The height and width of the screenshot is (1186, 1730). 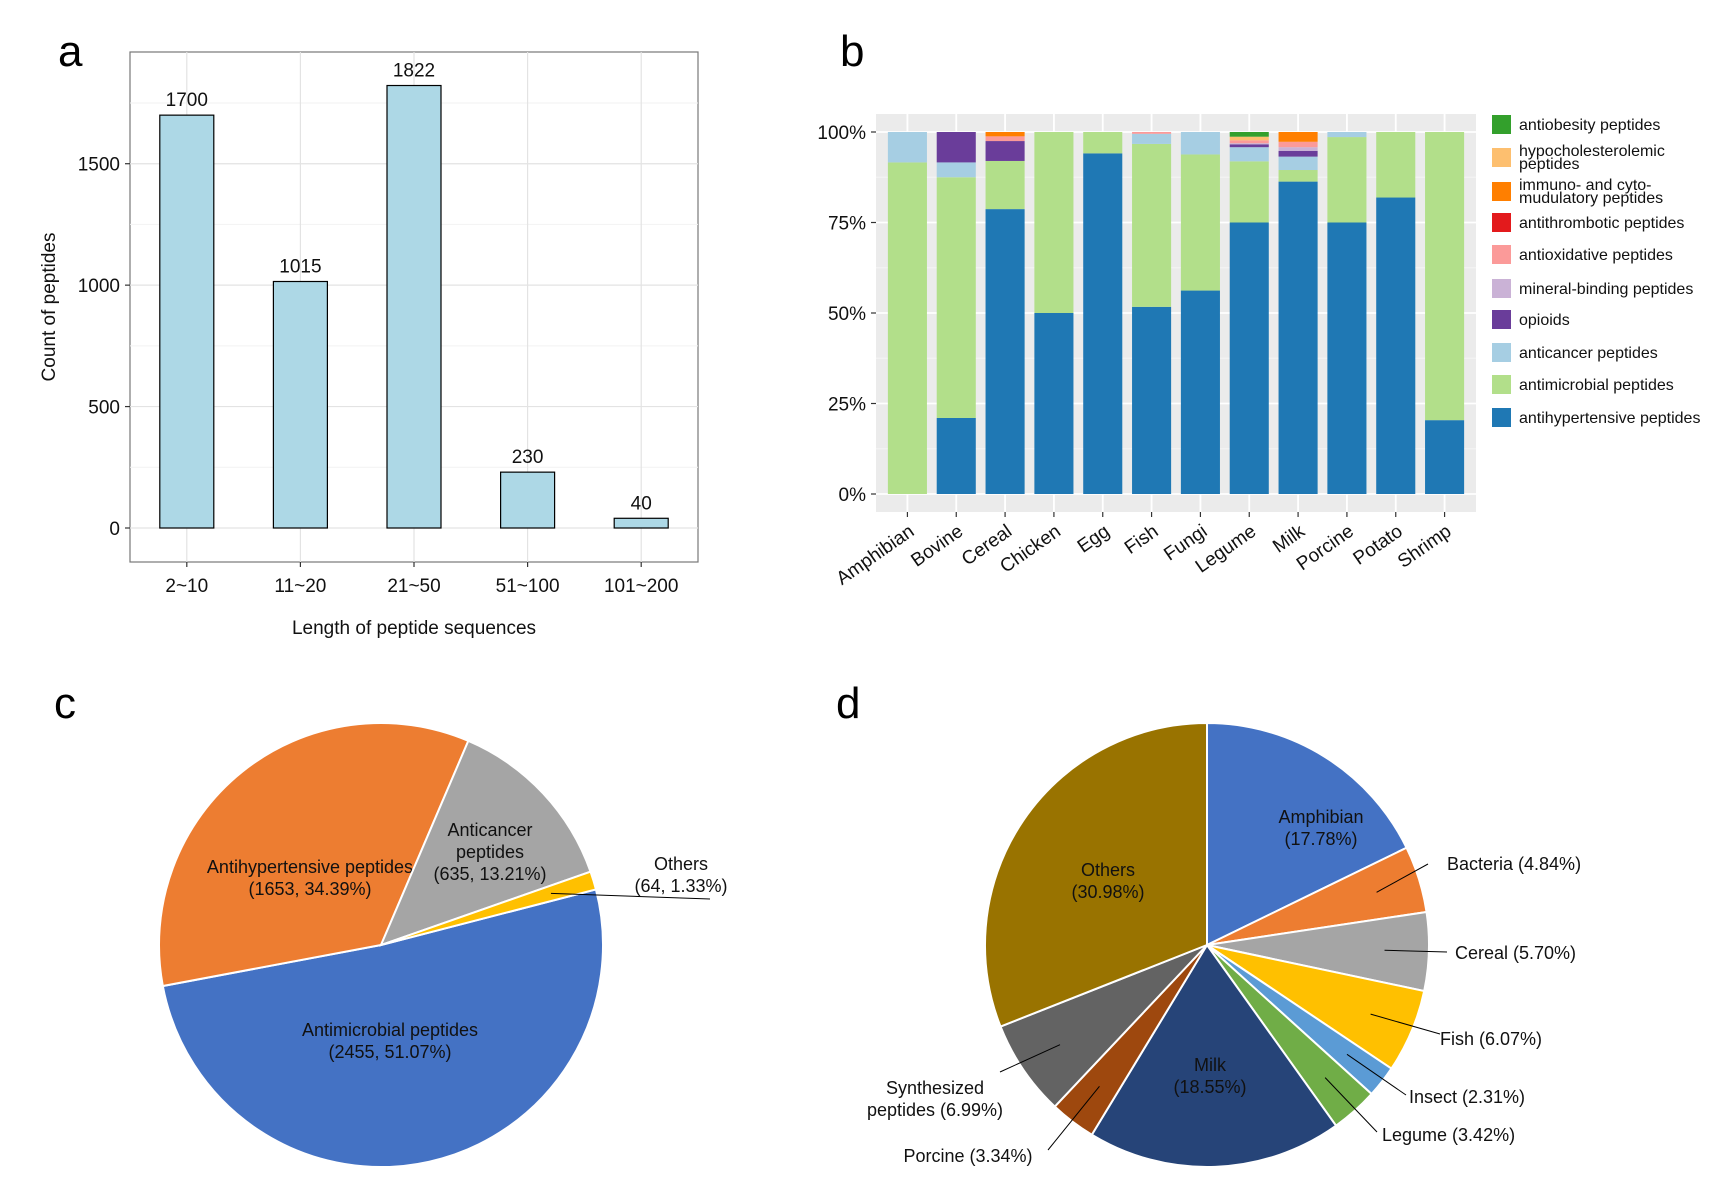 What do you see at coordinates (309, 889) in the screenshot?
I see `slice-label: (1653, 34.39%)` at bounding box center [309, 889].